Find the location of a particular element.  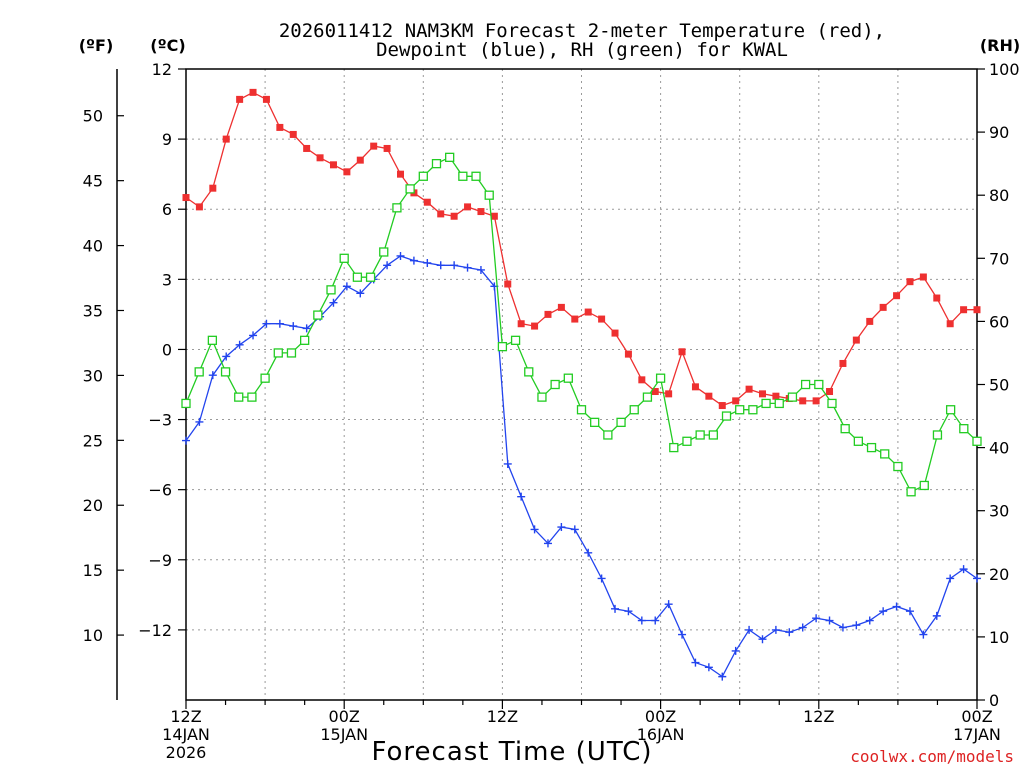

x-tick-time-label: 12Z is located at coordinates (502, 716).